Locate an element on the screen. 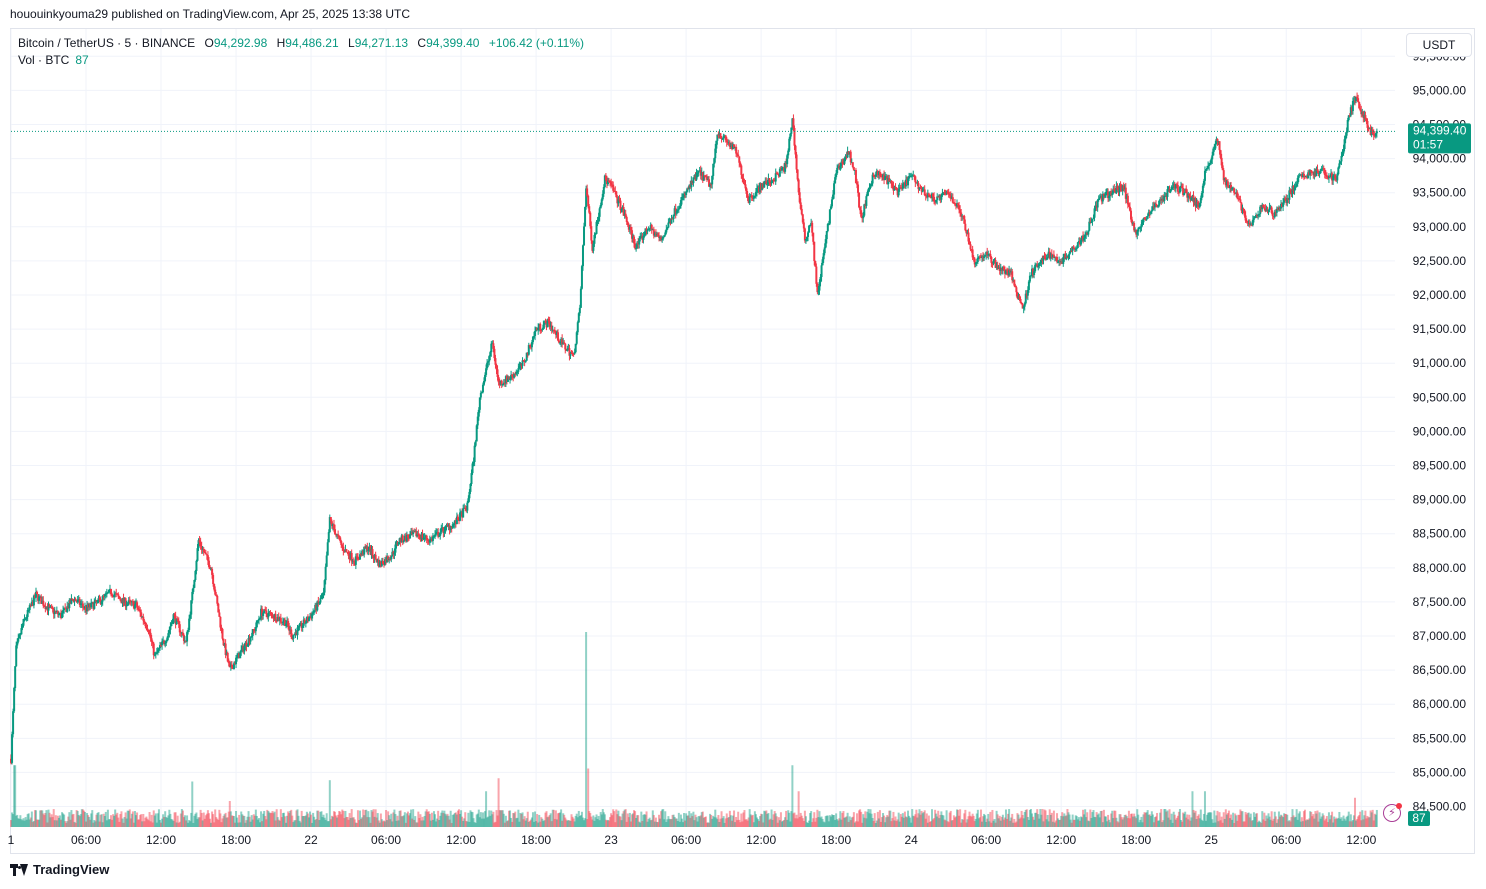 The width and height of the screenshot is (1486, 889). tradingview-brand: TradingView is located at coordinates (59, 869).